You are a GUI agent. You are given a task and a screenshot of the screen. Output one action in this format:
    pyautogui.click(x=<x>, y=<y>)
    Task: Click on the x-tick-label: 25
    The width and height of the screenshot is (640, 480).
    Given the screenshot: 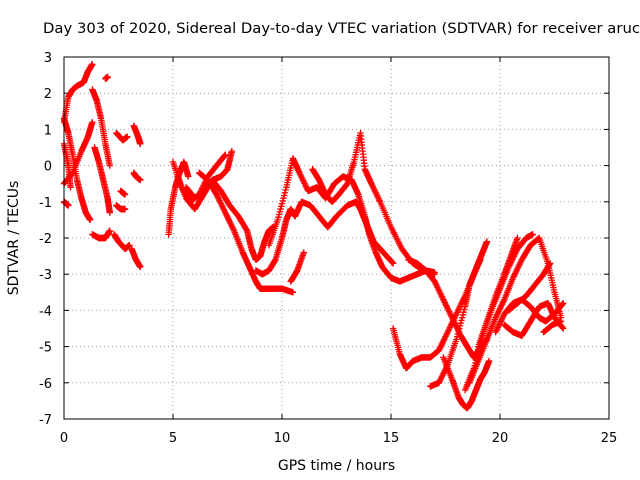 What is the action you would take?
    pyautogui.click(x=609, y=438)
    